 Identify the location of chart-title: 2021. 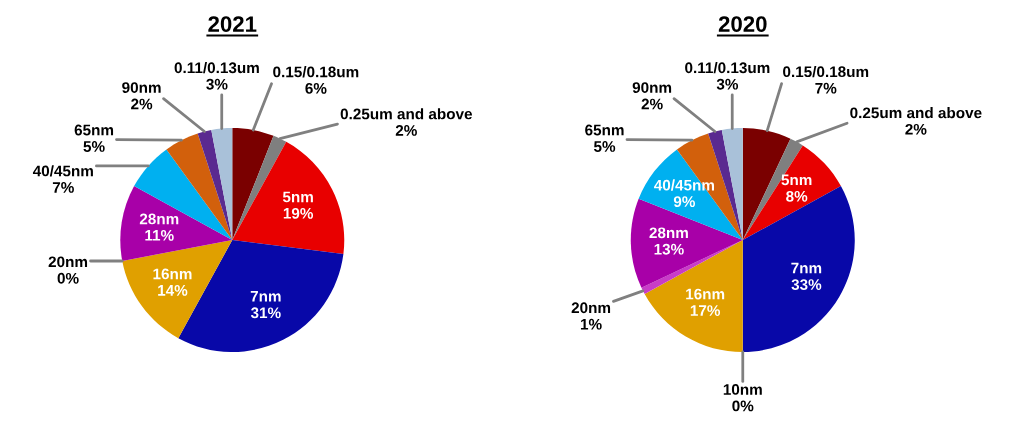
(232, 24).